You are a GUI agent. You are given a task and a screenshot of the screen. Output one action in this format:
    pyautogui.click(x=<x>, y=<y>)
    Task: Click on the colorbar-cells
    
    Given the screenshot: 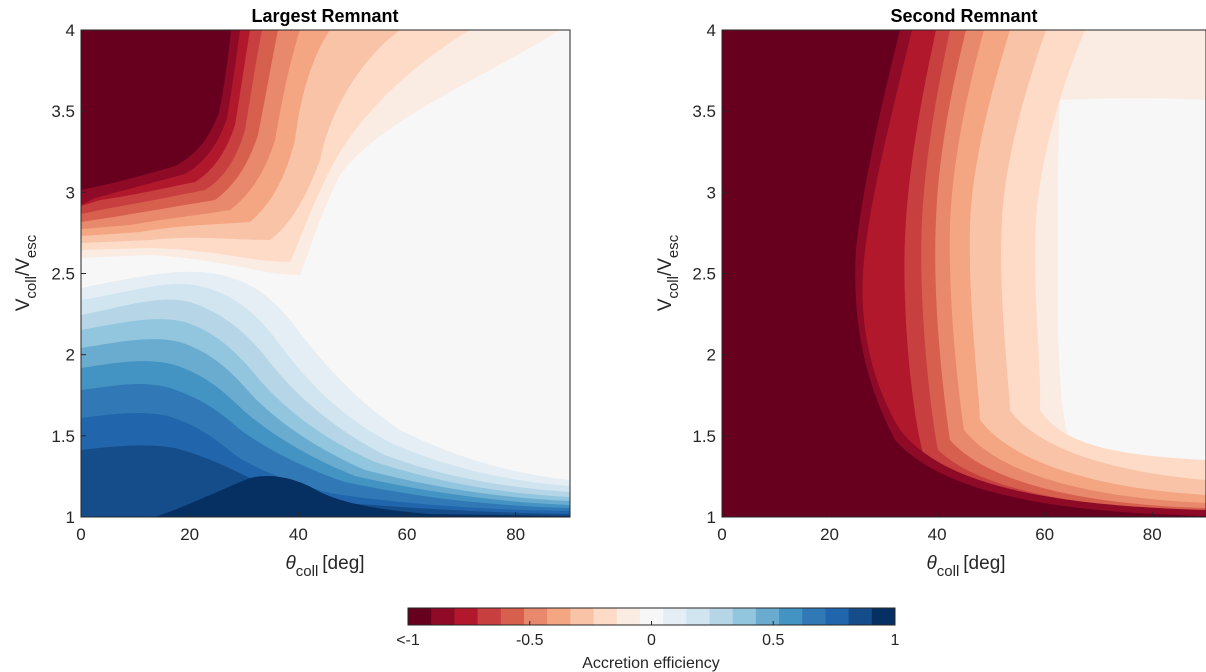 What is the action you would take?
    pyautogui.click(x=652, y=616)
    